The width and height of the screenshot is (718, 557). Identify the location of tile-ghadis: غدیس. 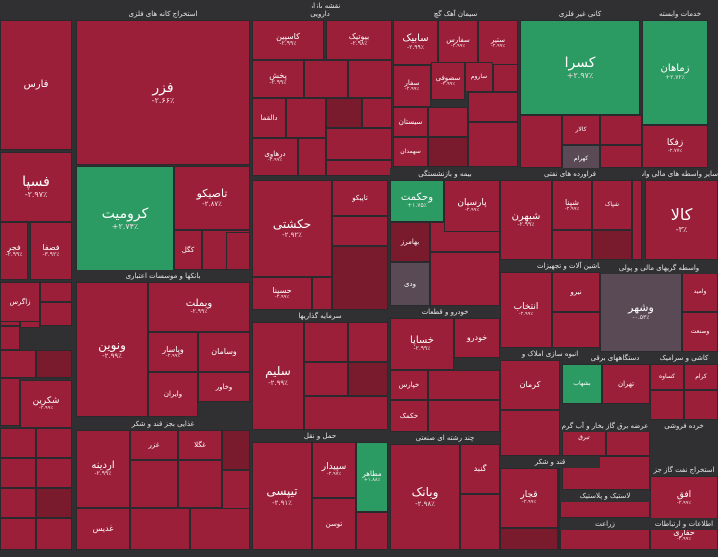
(103, 529).